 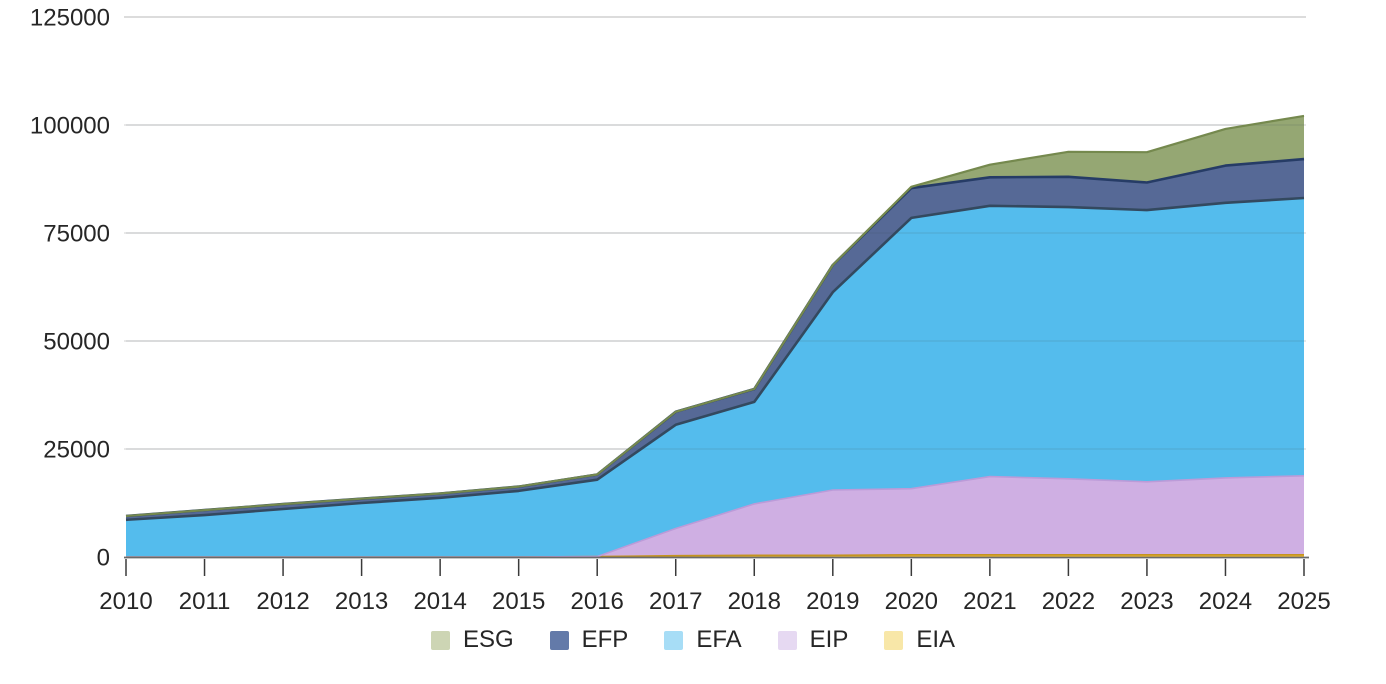 I want to click on y-label-0: 0, so click(x=103, y=558).